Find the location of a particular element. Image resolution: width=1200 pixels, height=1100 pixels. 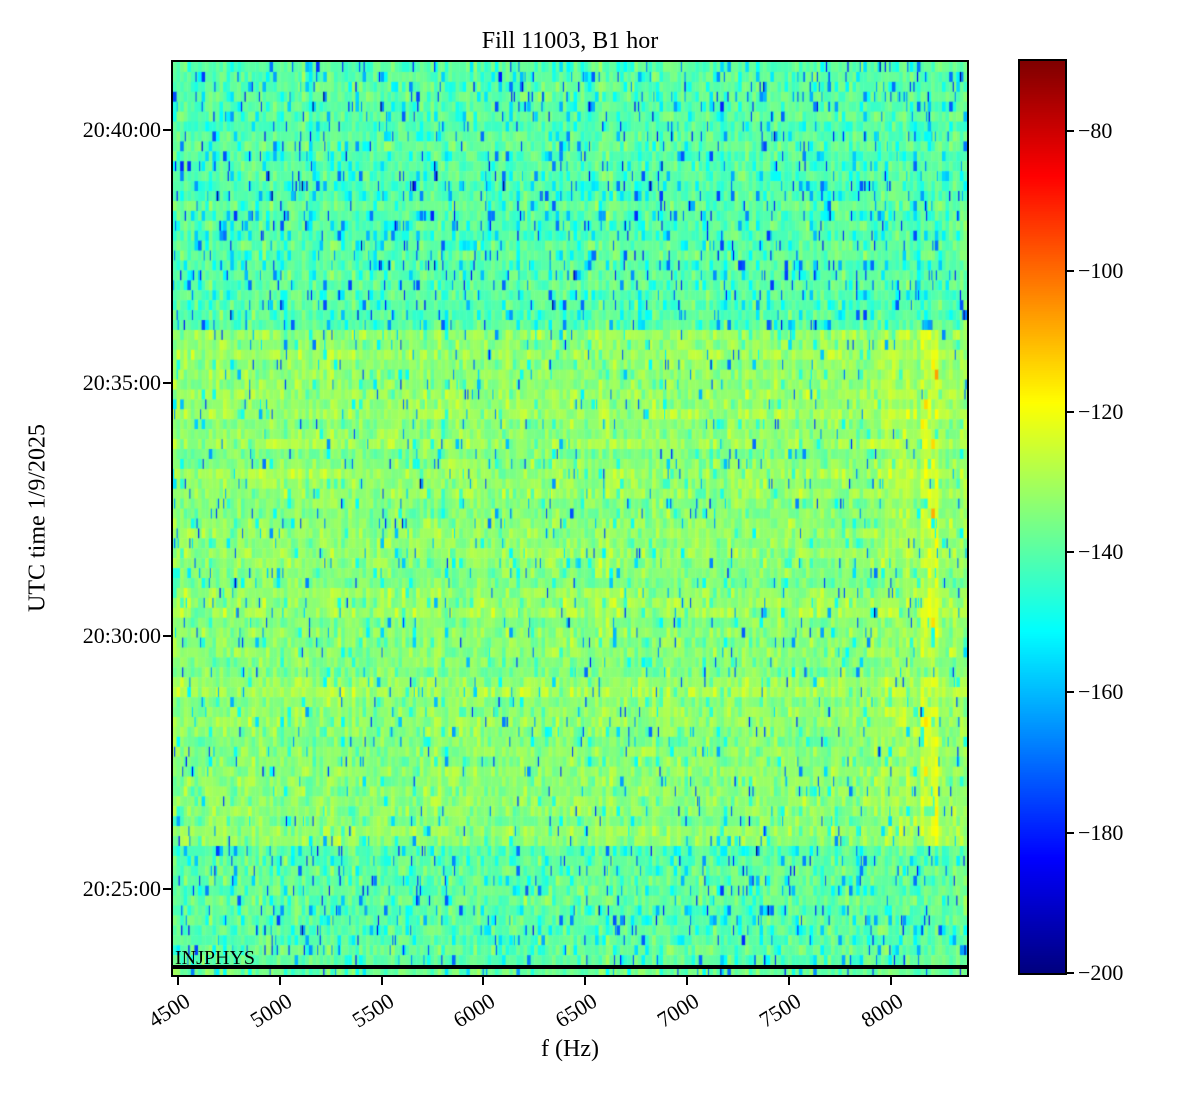

plot-title: Fill 11003, B1 hor is located at coordinates (570, 41).